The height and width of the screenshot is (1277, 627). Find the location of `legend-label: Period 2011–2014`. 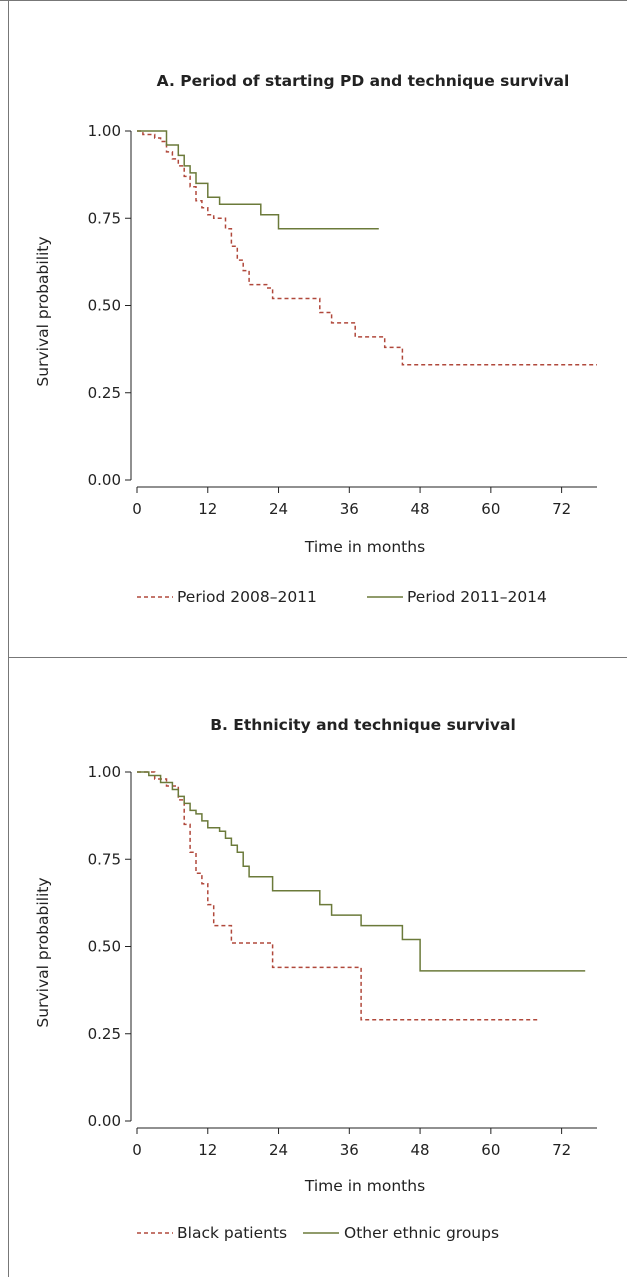

legend-label: Period 2011–2014 is located at coordinates (477, 597).